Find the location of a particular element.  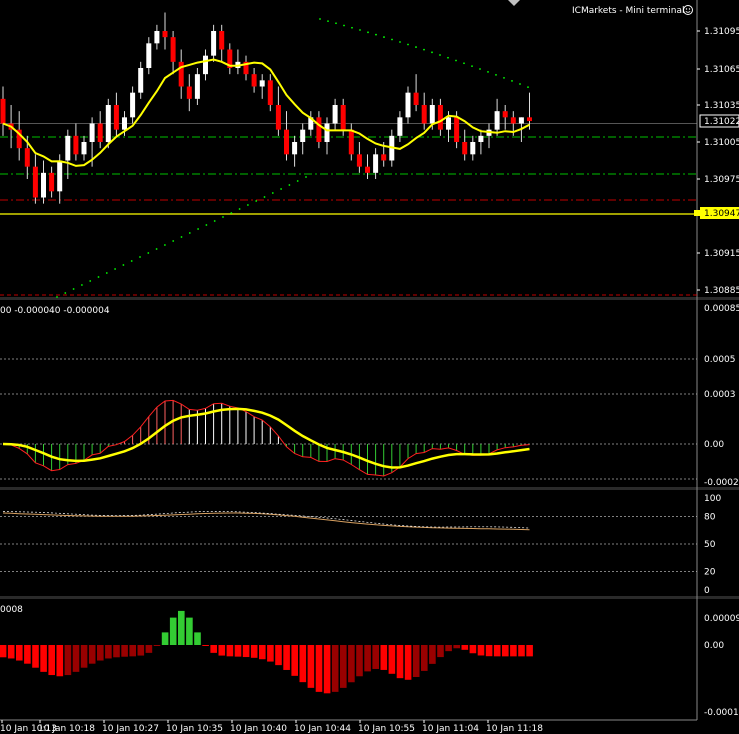

terminal-title: ICMarkets - Mini terminal is located at coordinates (628, 11).